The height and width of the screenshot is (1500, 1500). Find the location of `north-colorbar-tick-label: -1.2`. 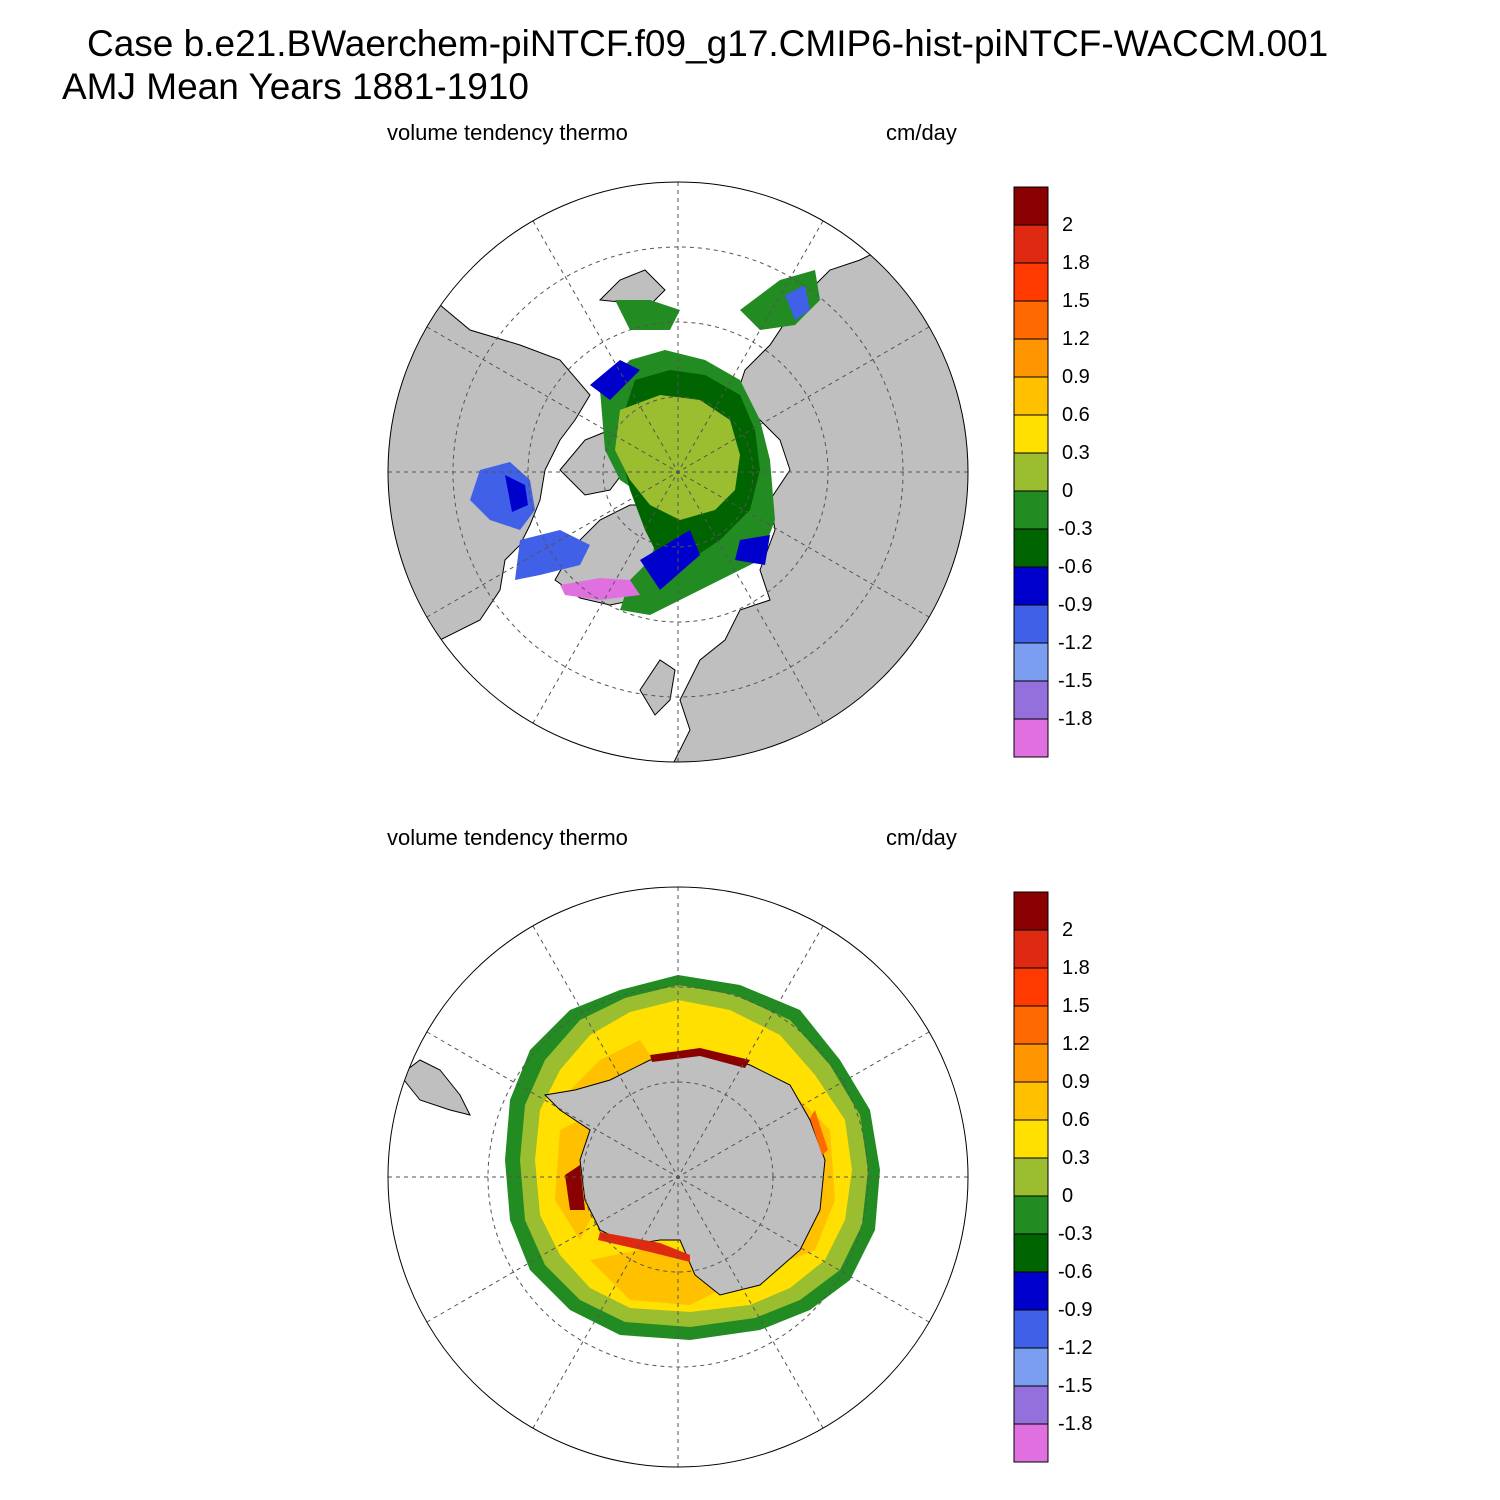

north-colorbar-tick-label: -1.2 is located at coordinates (1075, 643).